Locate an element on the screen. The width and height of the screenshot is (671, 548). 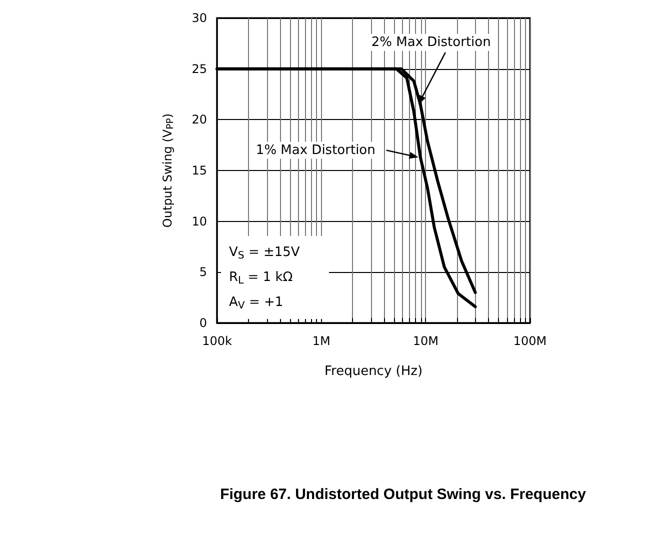
series-label: 2% Max Distortion is located at coordinates (431, 42).